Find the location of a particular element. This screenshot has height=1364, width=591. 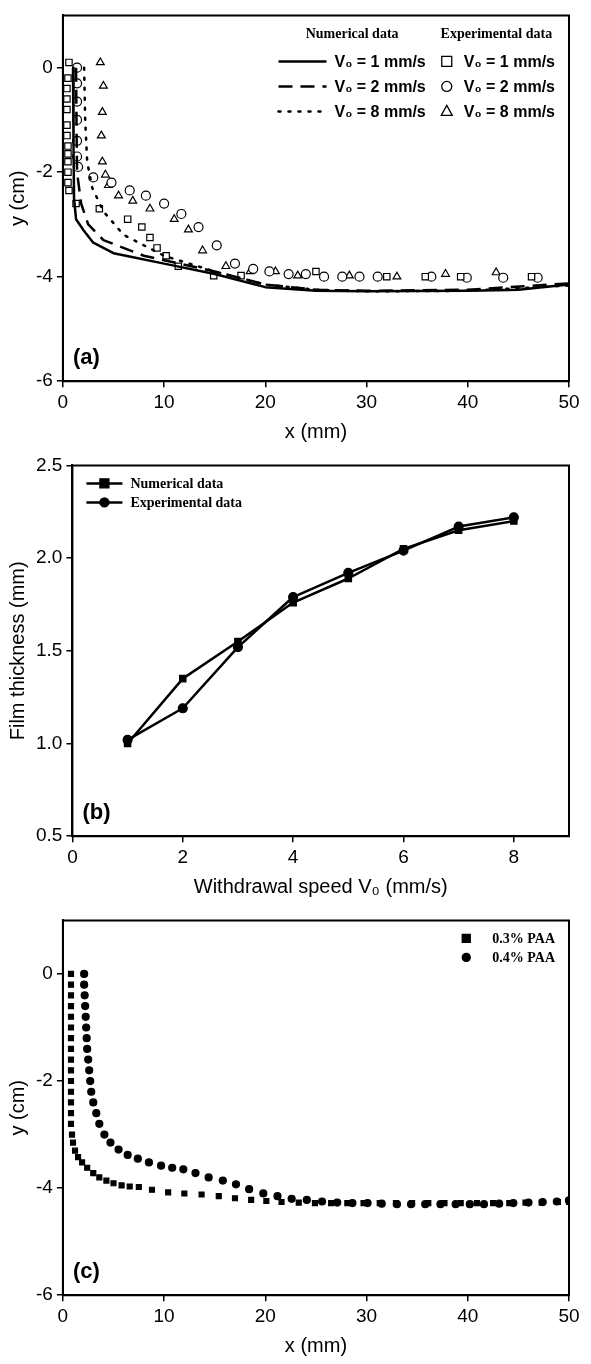

annotation: (b) is located at coordinates (96, 812).